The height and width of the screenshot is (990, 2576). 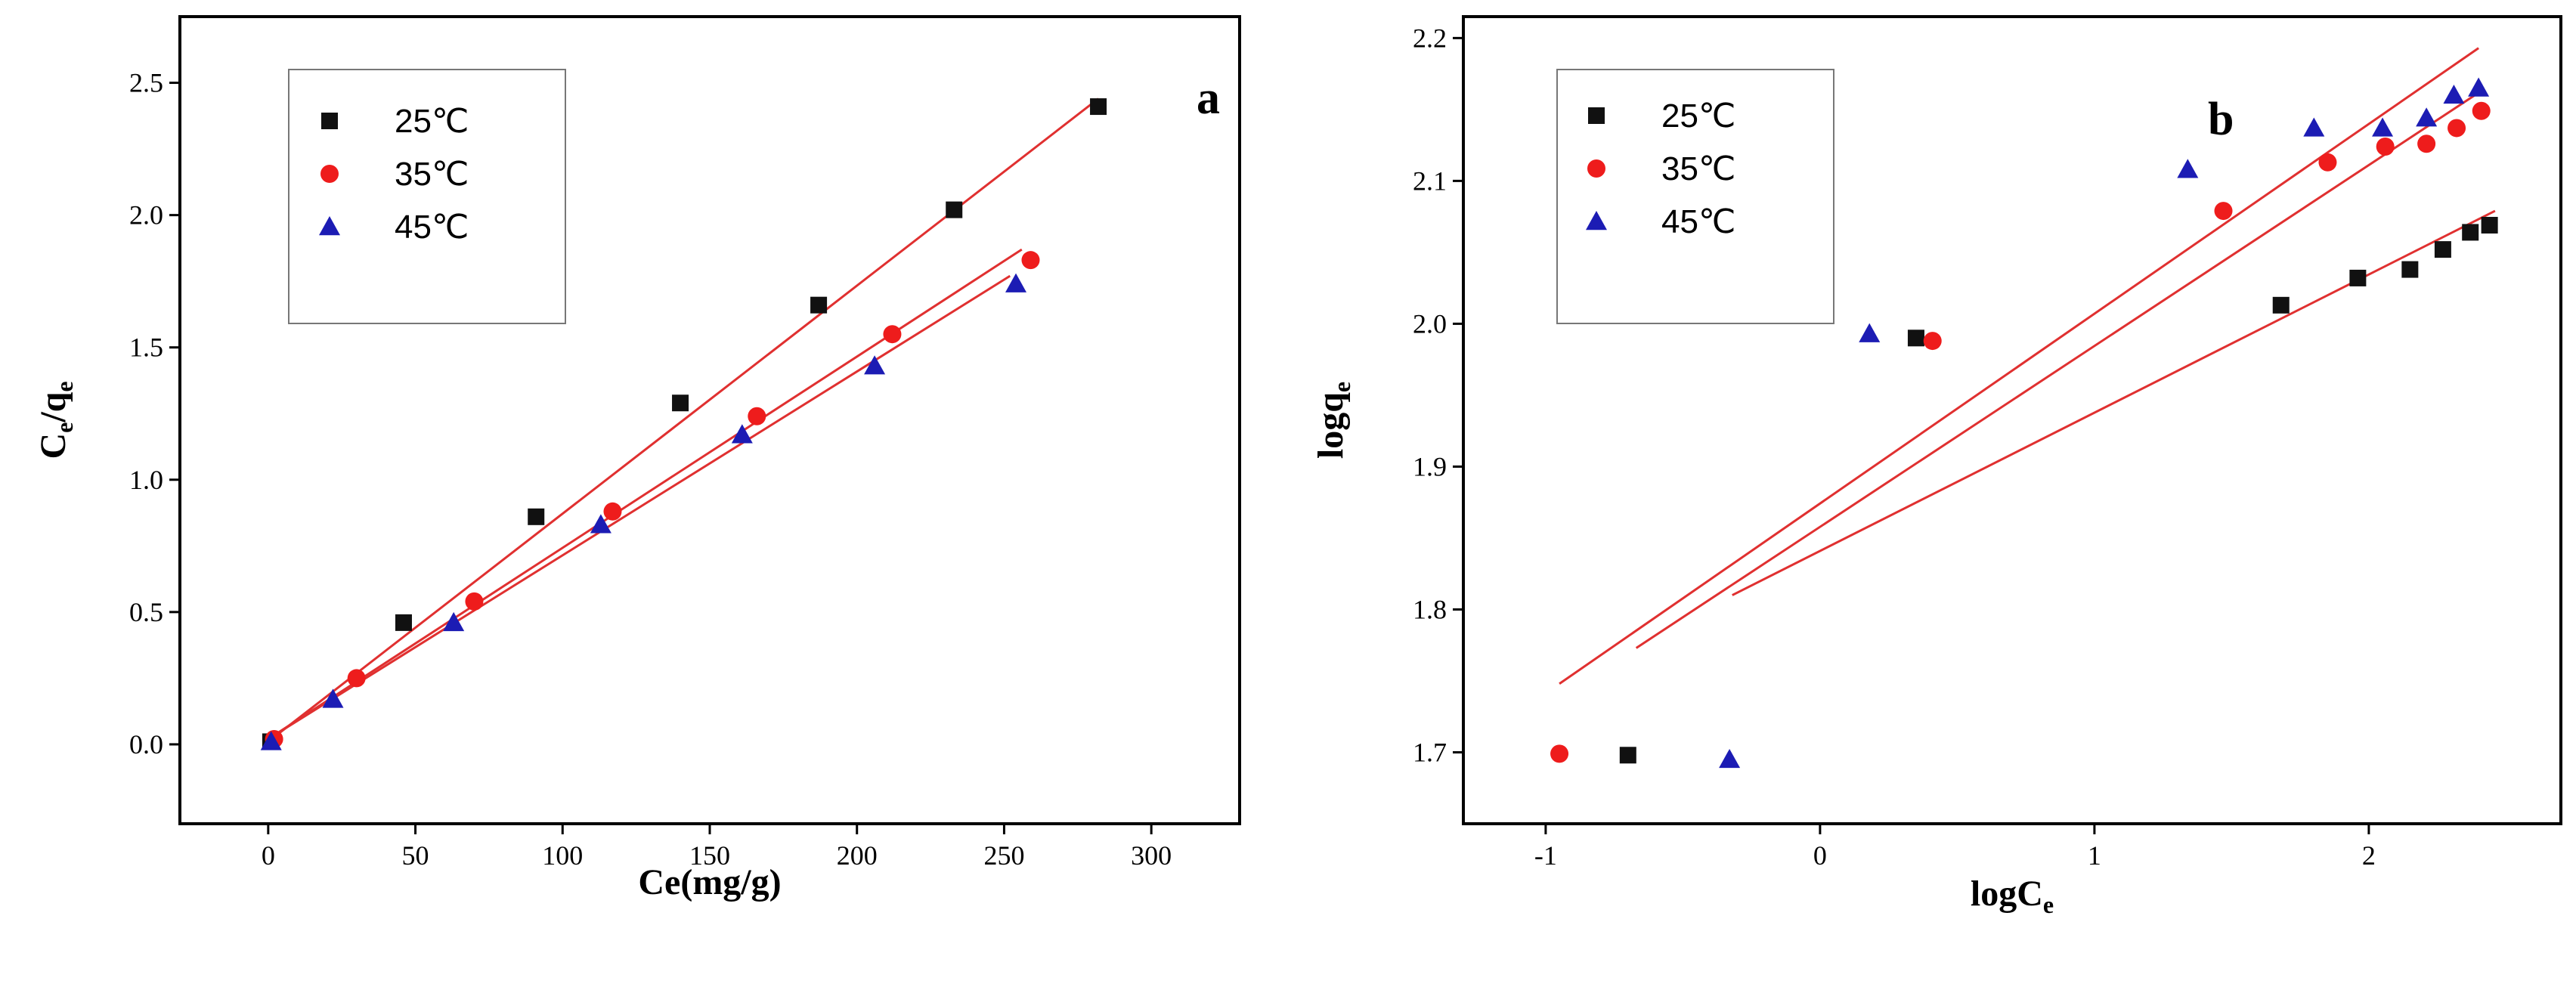 I want to click on panel-a-legend-label-35: 35℃, so click(x=432, y=175).